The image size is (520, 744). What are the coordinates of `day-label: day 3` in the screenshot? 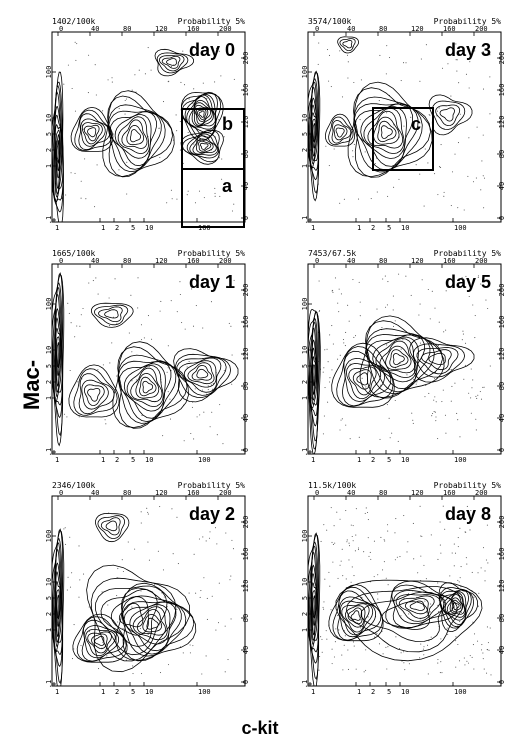 It's located at (468, 50).